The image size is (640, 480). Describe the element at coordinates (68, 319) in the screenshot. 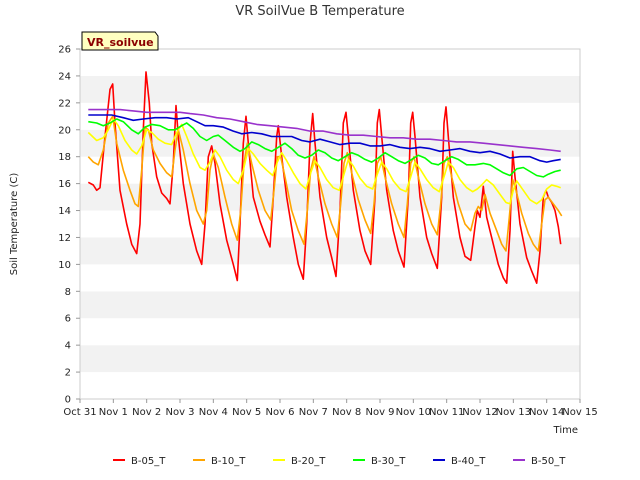

I see `y-tick-label: 6` at that location.